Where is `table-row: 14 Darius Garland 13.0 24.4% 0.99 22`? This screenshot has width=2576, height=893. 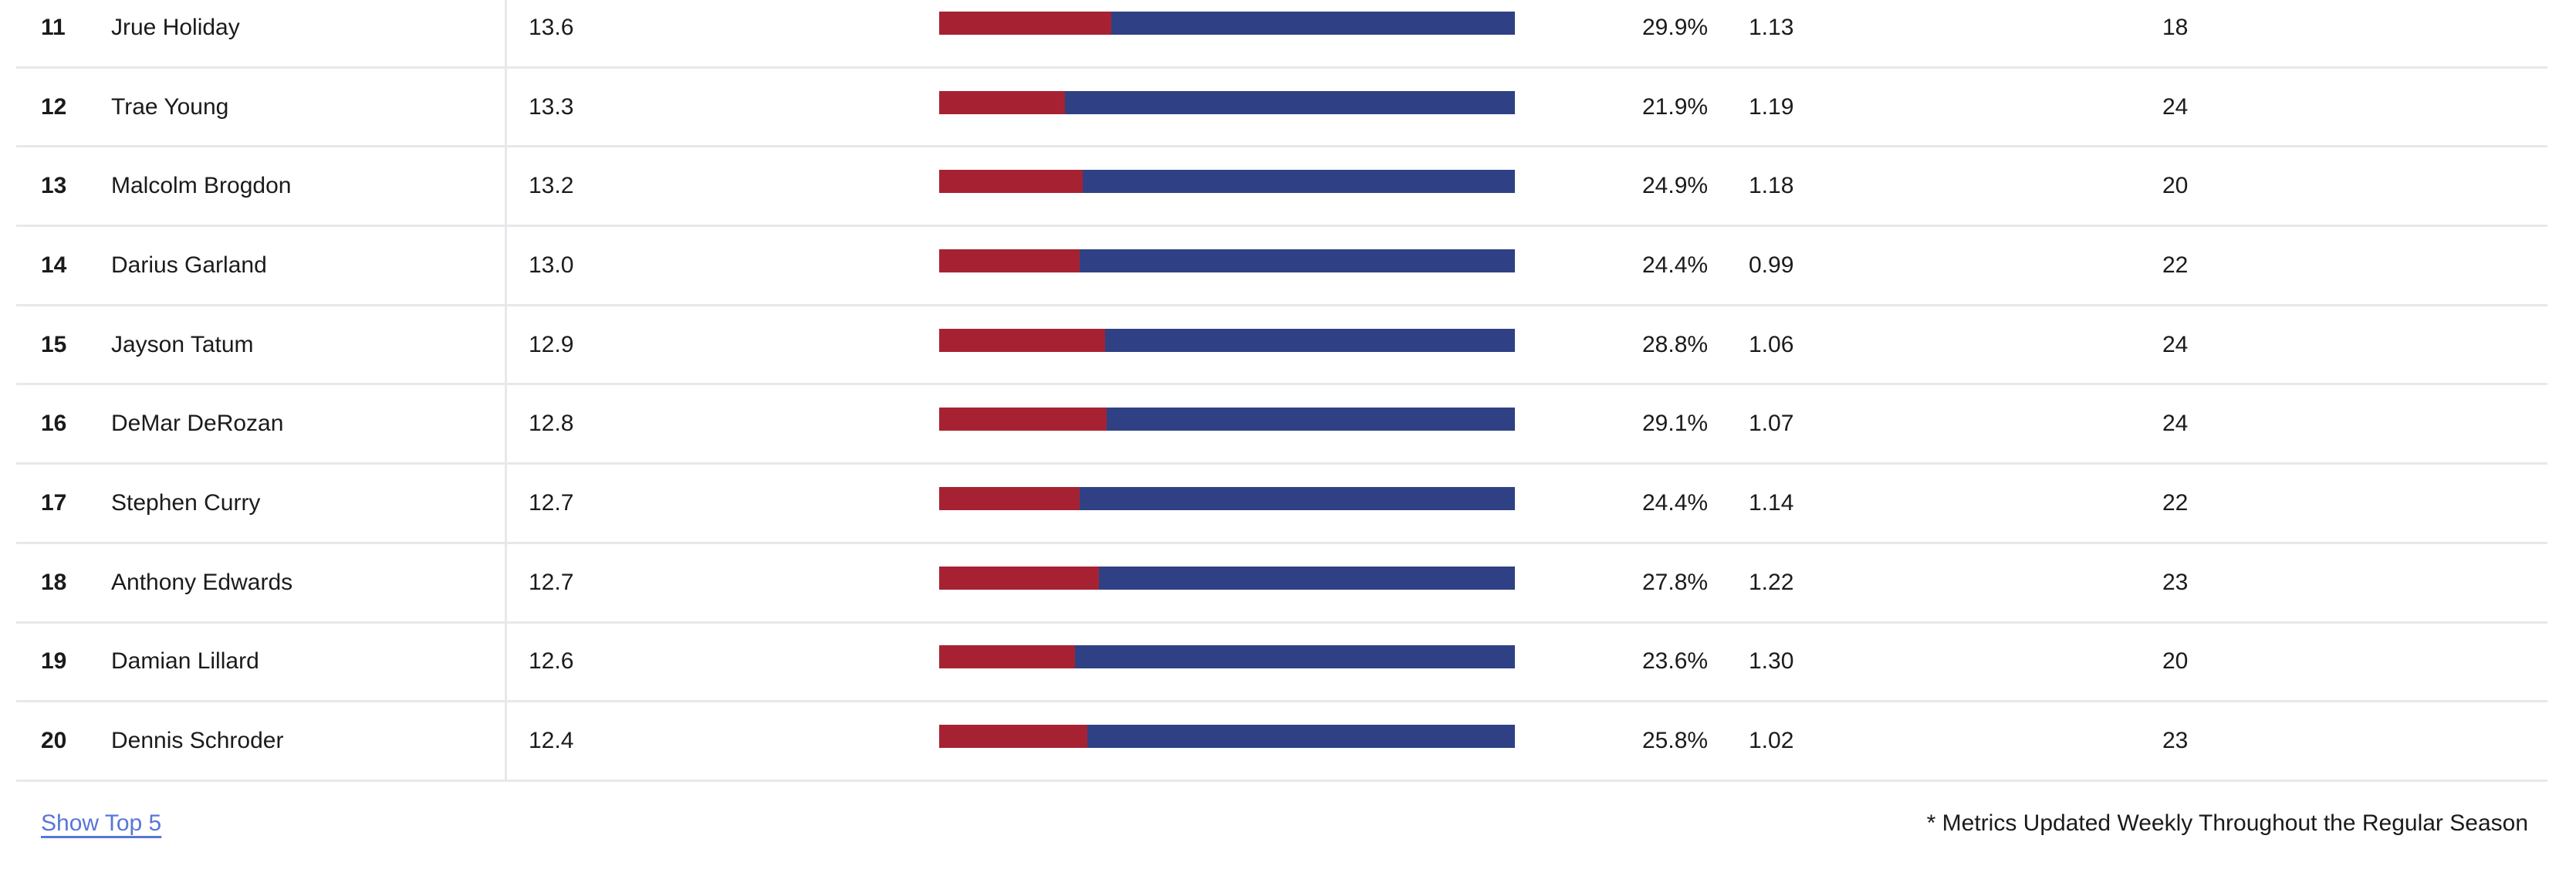
table-row: 14 Darius Garland 13.0 24.4% 0.99 22 is located at coordinates (1281, 266).